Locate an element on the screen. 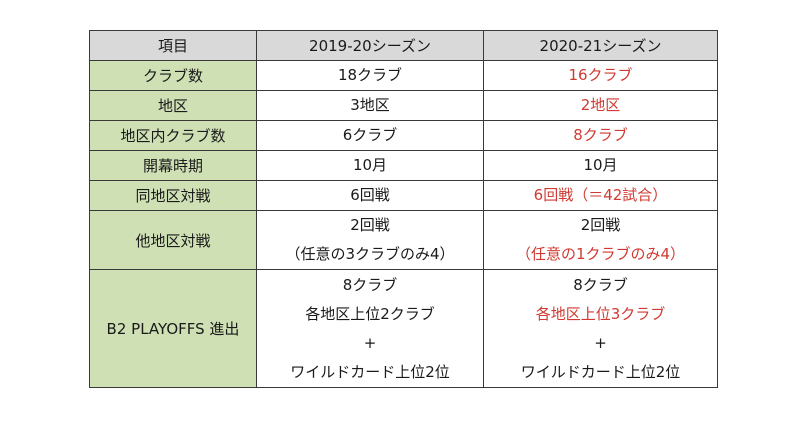 The height and width of the screenshot is (421, 806). table-row-same-district-games: 同地区対戦 6回戦 6回戦（＝42試合） is located at coordinates (403, 195).